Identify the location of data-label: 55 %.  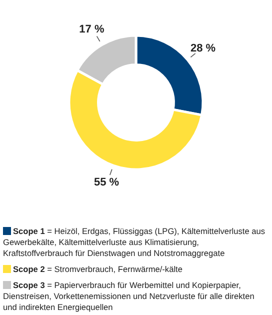
(107, 182).